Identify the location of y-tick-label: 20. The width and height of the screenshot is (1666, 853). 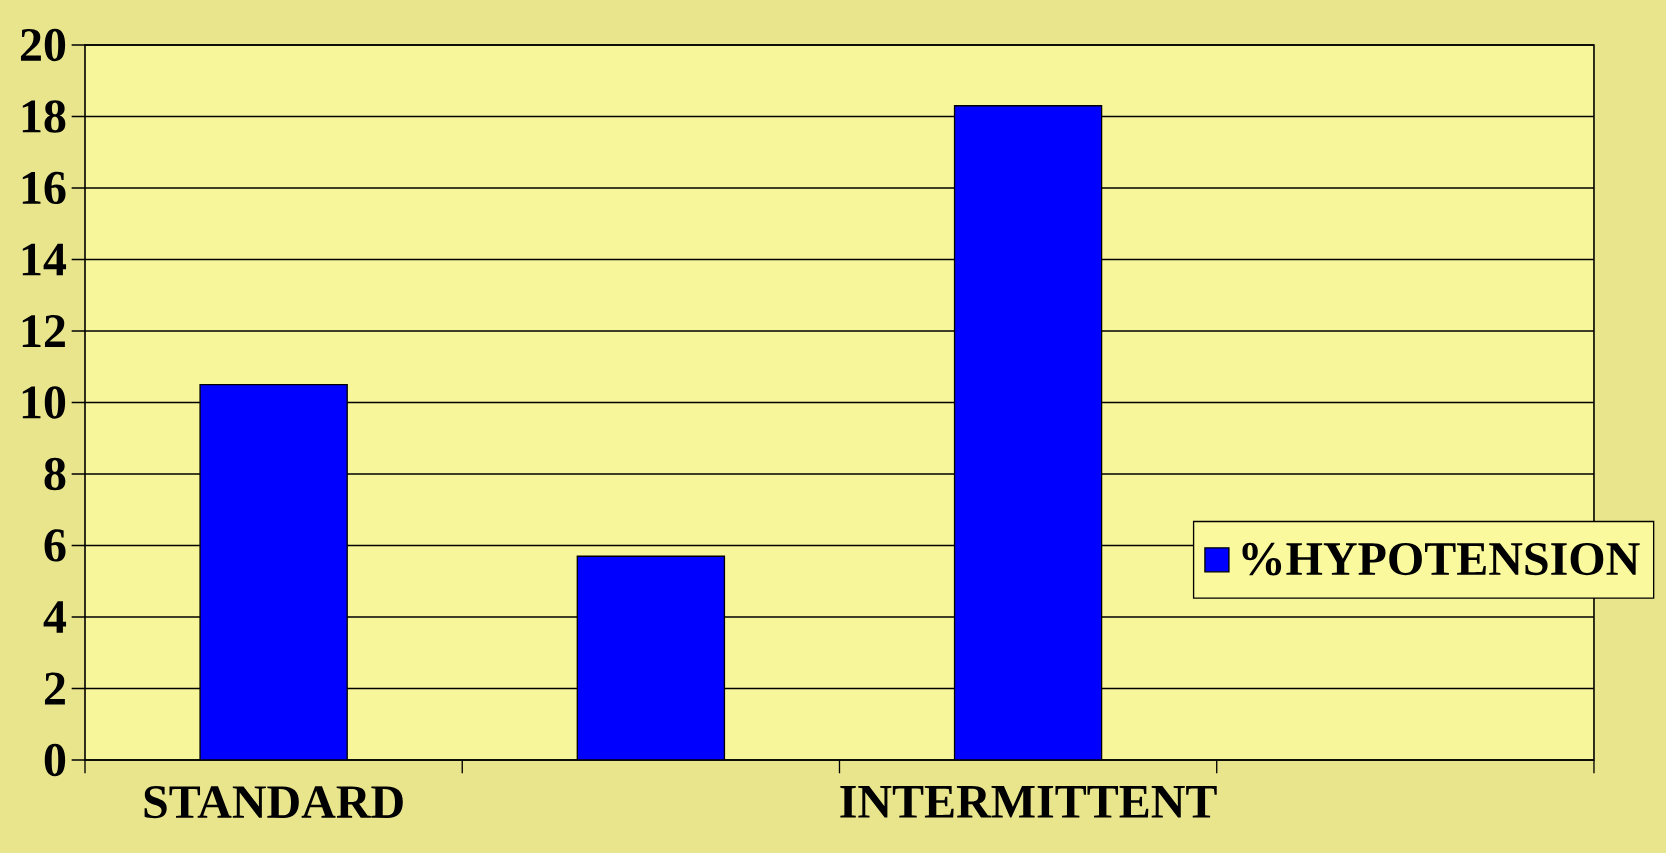
(43, 45).